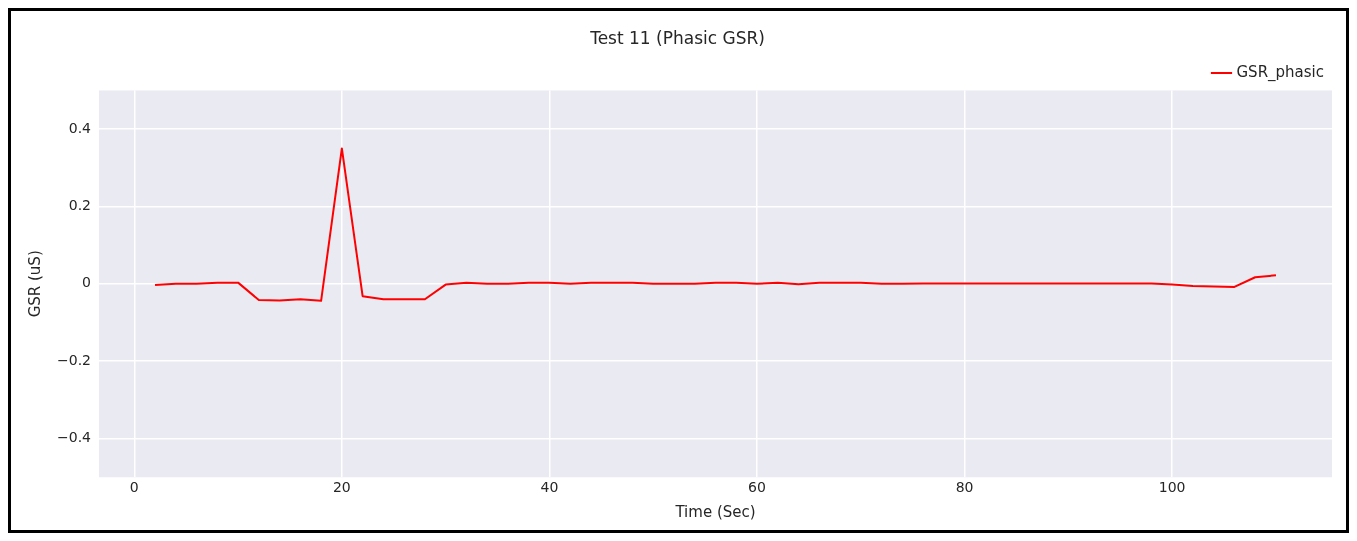 The height and width of the screenshot is (541, 1357). What do you see at coordinates (549, 487) in the screenshot?
I see `x-tick-label: 40` at bounding box center [549, 487].